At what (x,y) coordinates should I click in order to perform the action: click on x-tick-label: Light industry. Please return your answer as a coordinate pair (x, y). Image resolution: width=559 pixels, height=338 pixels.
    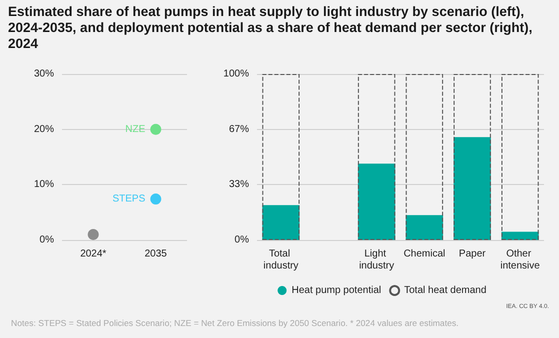
    Looking at the image, I should click on (376, 260).